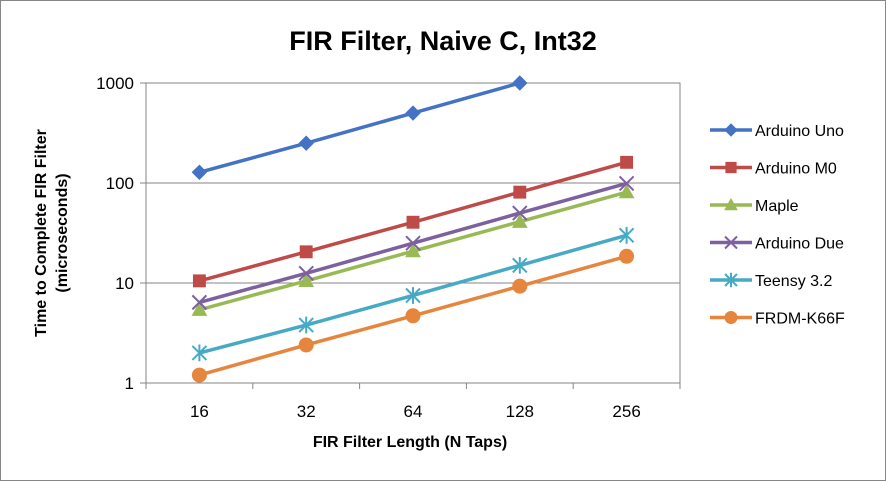  Describe the element at coordinates (754, 206) in the screenshot. I see `legend-item: Maple` at that location.